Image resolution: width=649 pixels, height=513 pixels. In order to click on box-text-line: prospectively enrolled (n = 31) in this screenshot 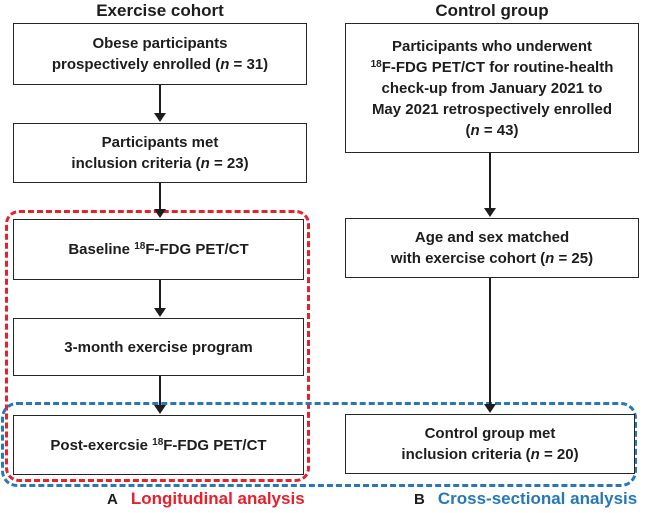, I will do `click(160, 64)`.